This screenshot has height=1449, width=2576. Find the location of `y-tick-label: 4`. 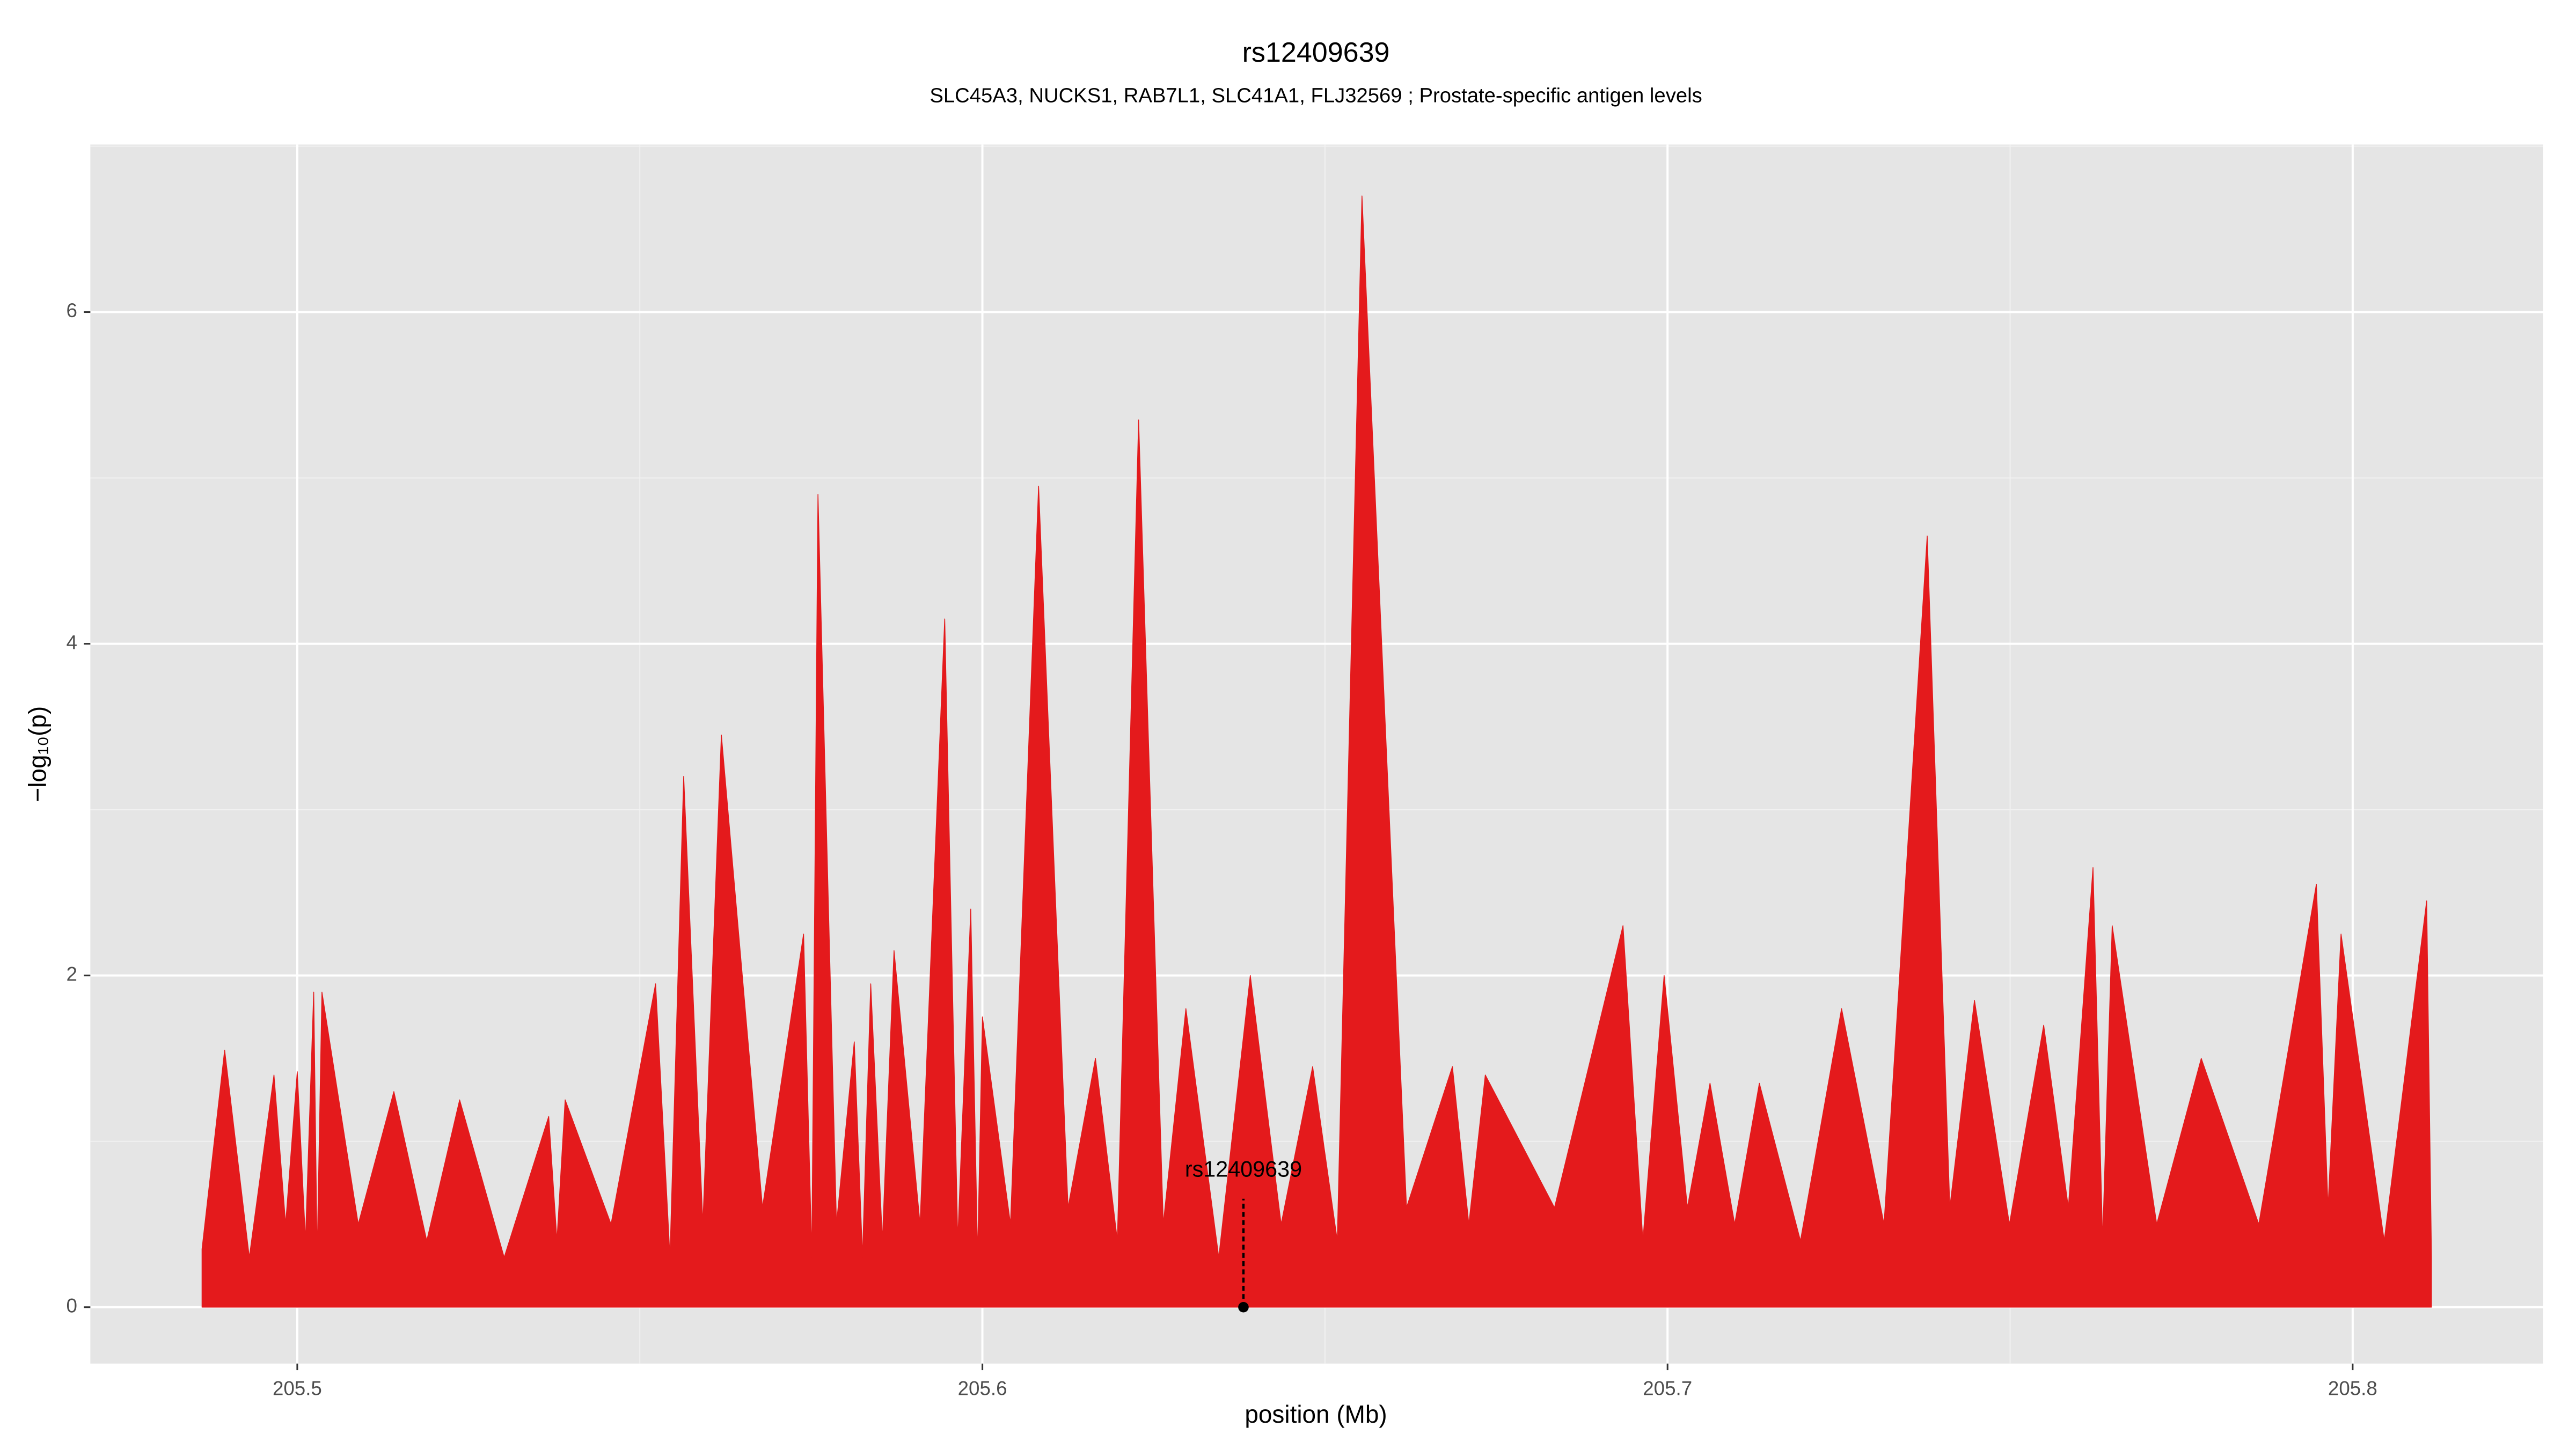

y-tick-label: 4 is located at coordinates (71, 642).